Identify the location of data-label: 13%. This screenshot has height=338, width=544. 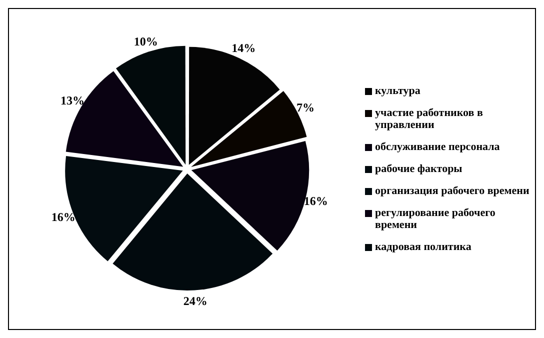
(72, 100).